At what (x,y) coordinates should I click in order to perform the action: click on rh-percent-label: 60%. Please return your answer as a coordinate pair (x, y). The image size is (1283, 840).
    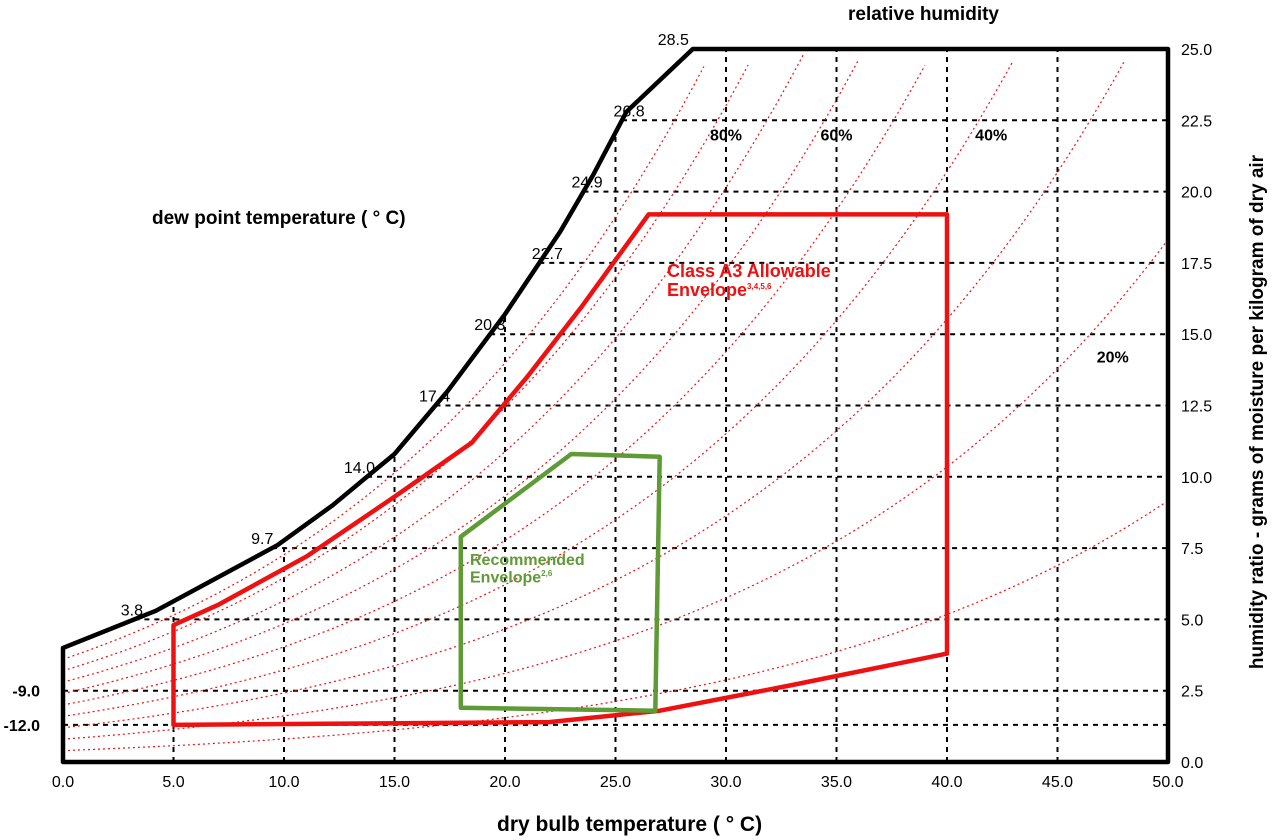
    Looking at the image, I should click on (836, 135).